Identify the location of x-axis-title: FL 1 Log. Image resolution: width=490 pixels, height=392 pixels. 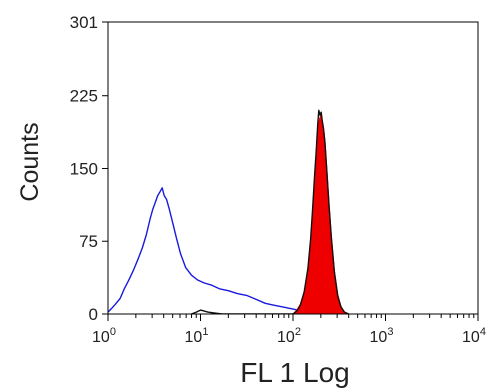
(294, 372).